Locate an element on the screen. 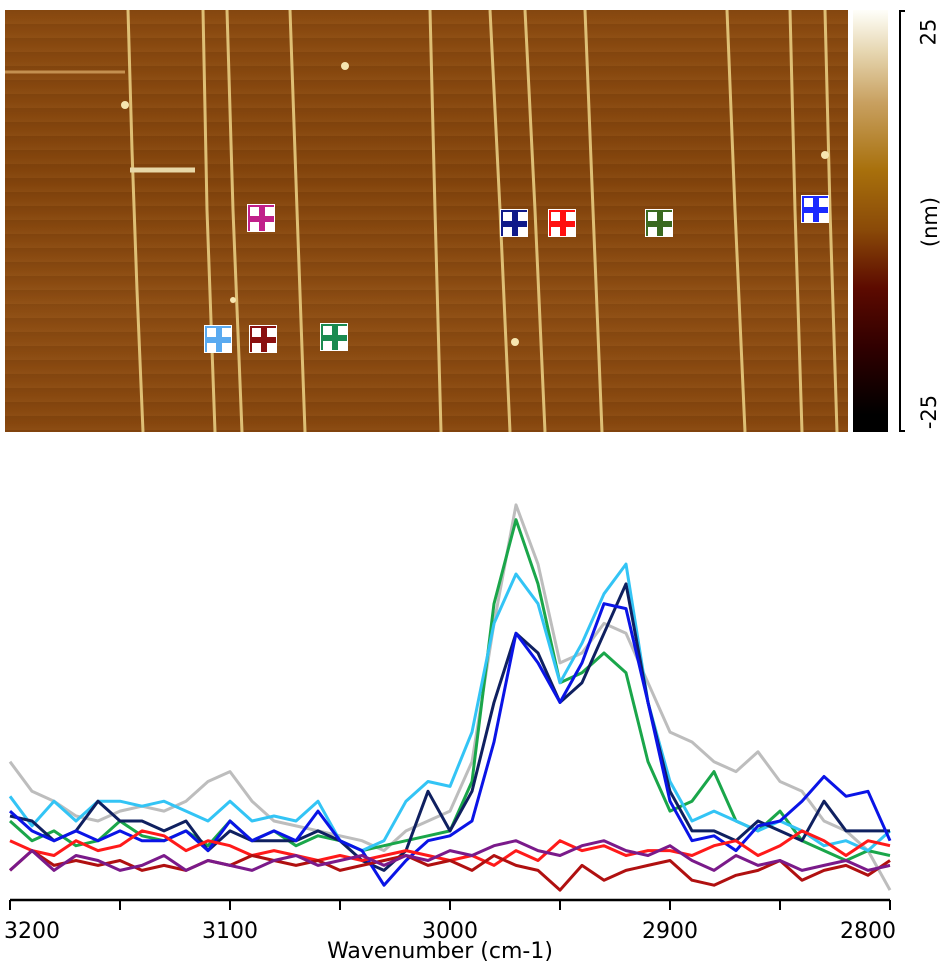  marker-red is located at coordinates (562, 223).